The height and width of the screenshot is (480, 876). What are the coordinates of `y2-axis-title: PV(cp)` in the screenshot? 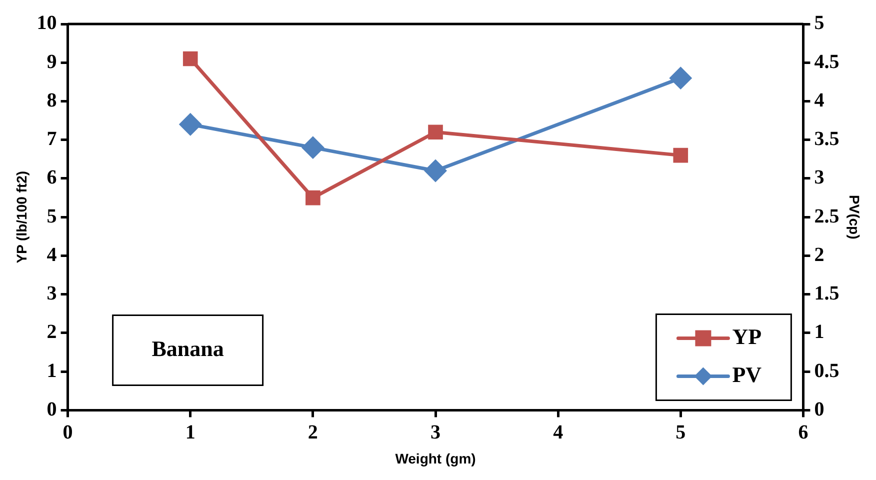 It's located at (854, 217).